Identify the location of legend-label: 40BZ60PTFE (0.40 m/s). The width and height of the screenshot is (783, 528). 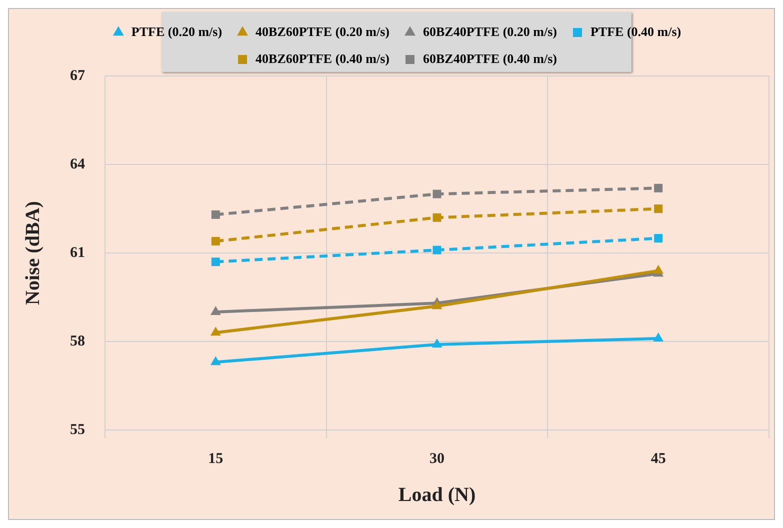
(323, 58).